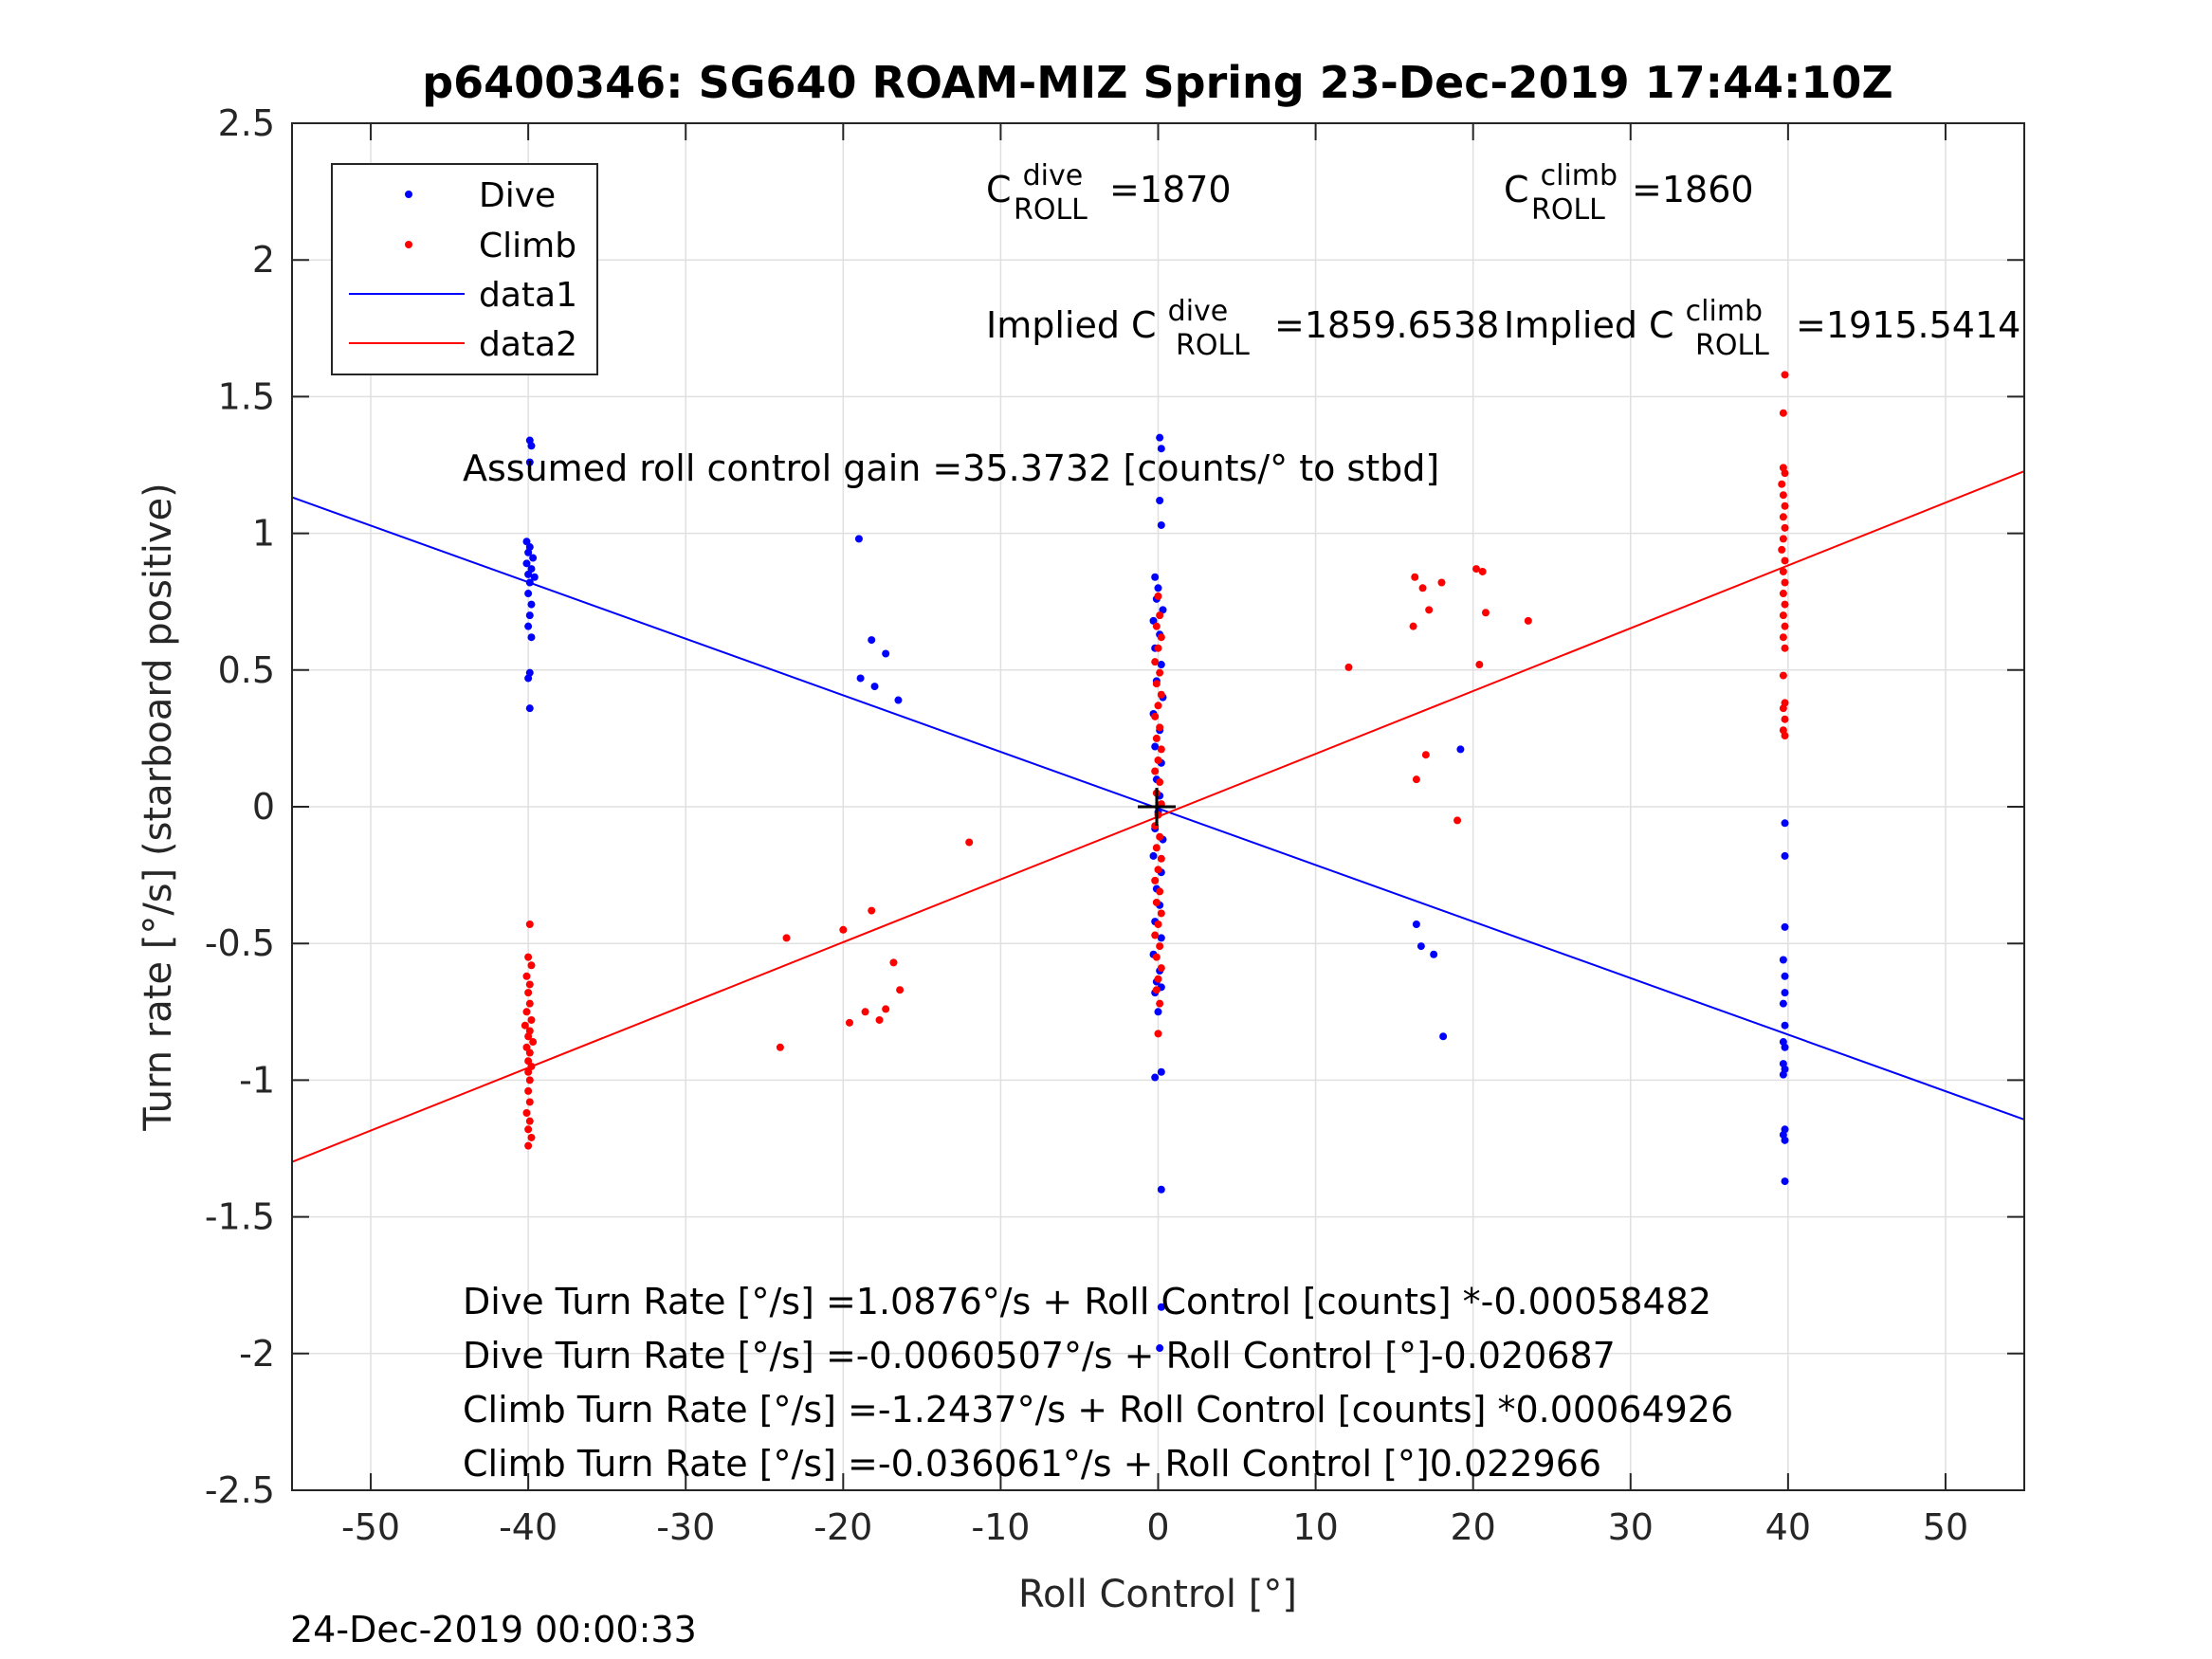 Image resolution: width=2212 pixels, height=1659 pixels. Describe the element at coordinates (1000, 1527) in the screenshot. I see `x-tick-label: -10` at that location.